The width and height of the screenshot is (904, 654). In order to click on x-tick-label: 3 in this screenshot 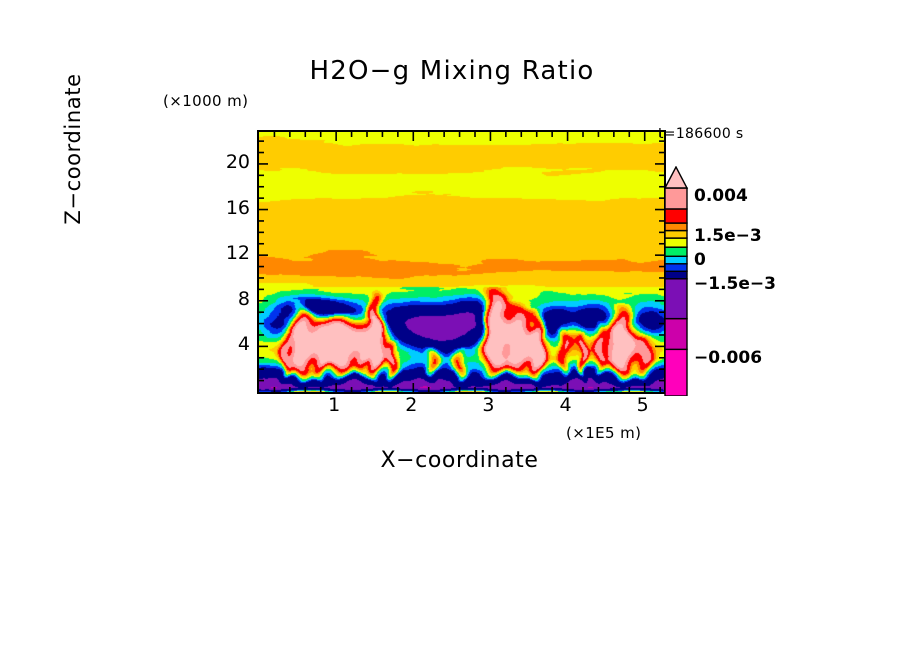, I will do `click(488, 405)`.